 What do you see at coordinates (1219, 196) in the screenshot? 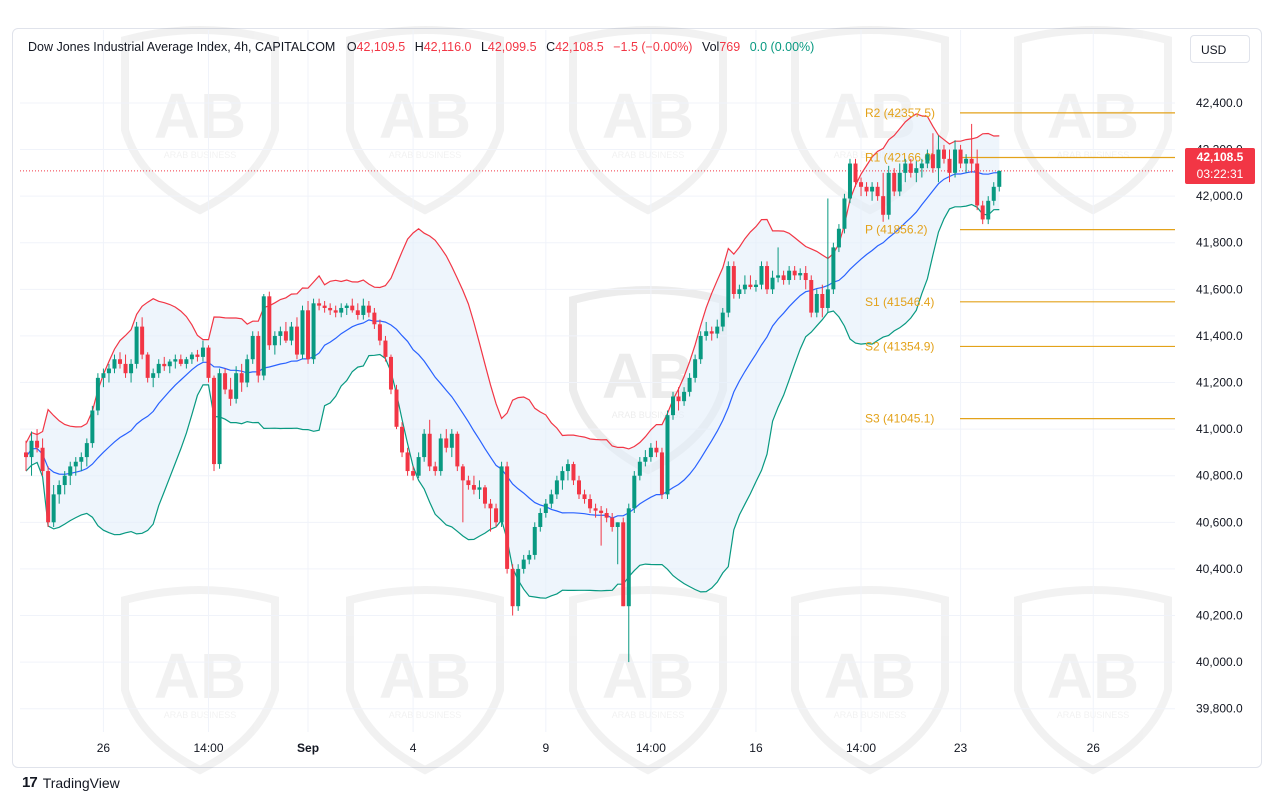
I see `y-tick-label: 42,000.0` at bounding box center [1219, 196].